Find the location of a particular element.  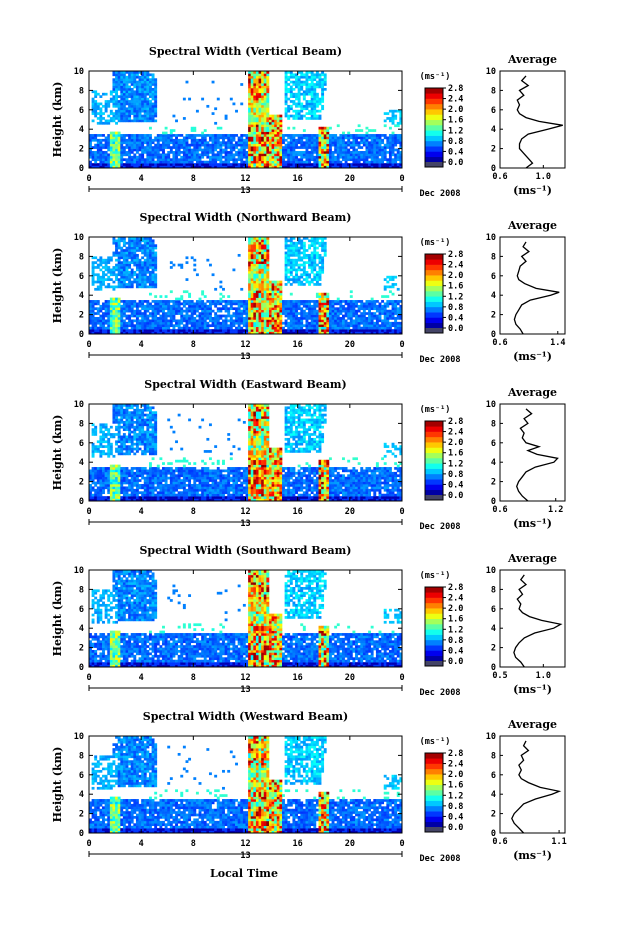

x-tick-label: 16 is located at coordinates (298, 179).